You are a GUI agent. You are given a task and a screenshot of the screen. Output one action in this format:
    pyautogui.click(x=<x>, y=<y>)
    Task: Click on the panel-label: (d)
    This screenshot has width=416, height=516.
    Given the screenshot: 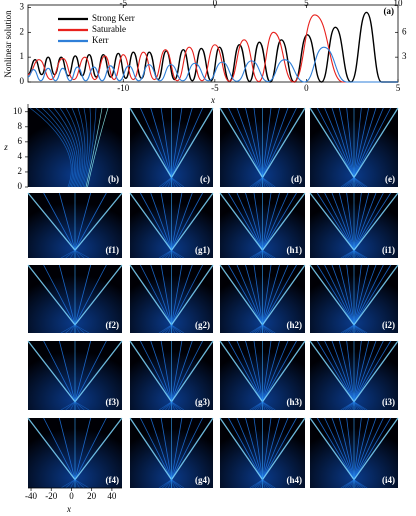 What is the action you would take?
    pyautogui.click(x=296, y=179)
    